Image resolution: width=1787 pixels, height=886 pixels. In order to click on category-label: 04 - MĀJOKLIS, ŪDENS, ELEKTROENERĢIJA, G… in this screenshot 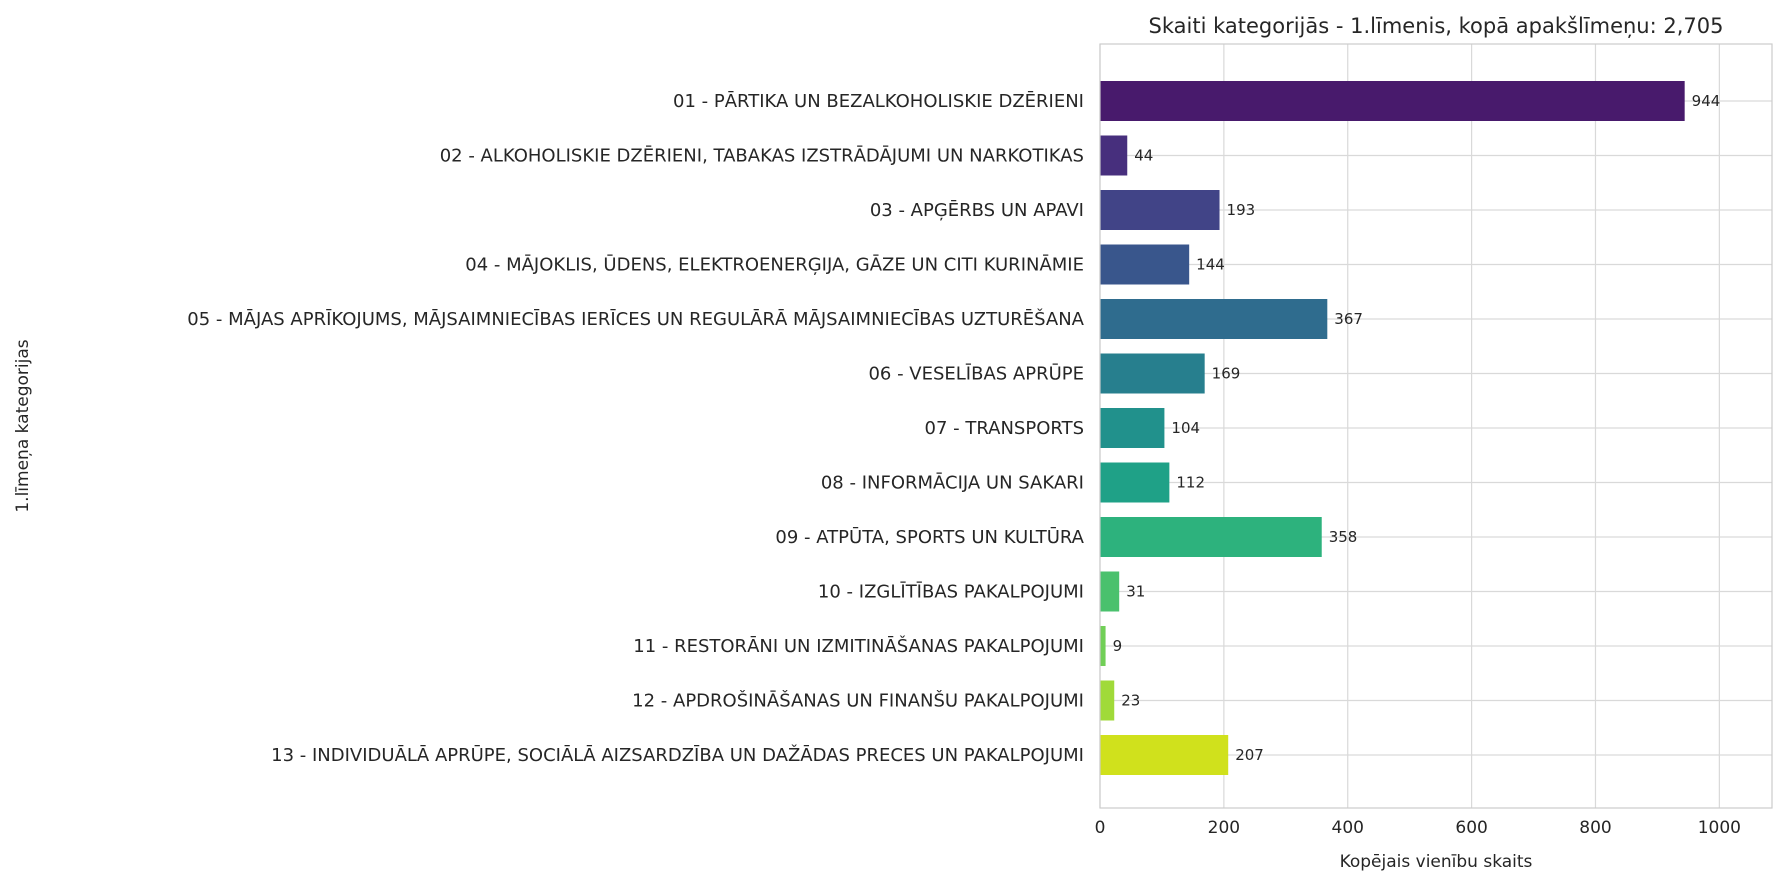, I will do `click(774, 265)`.